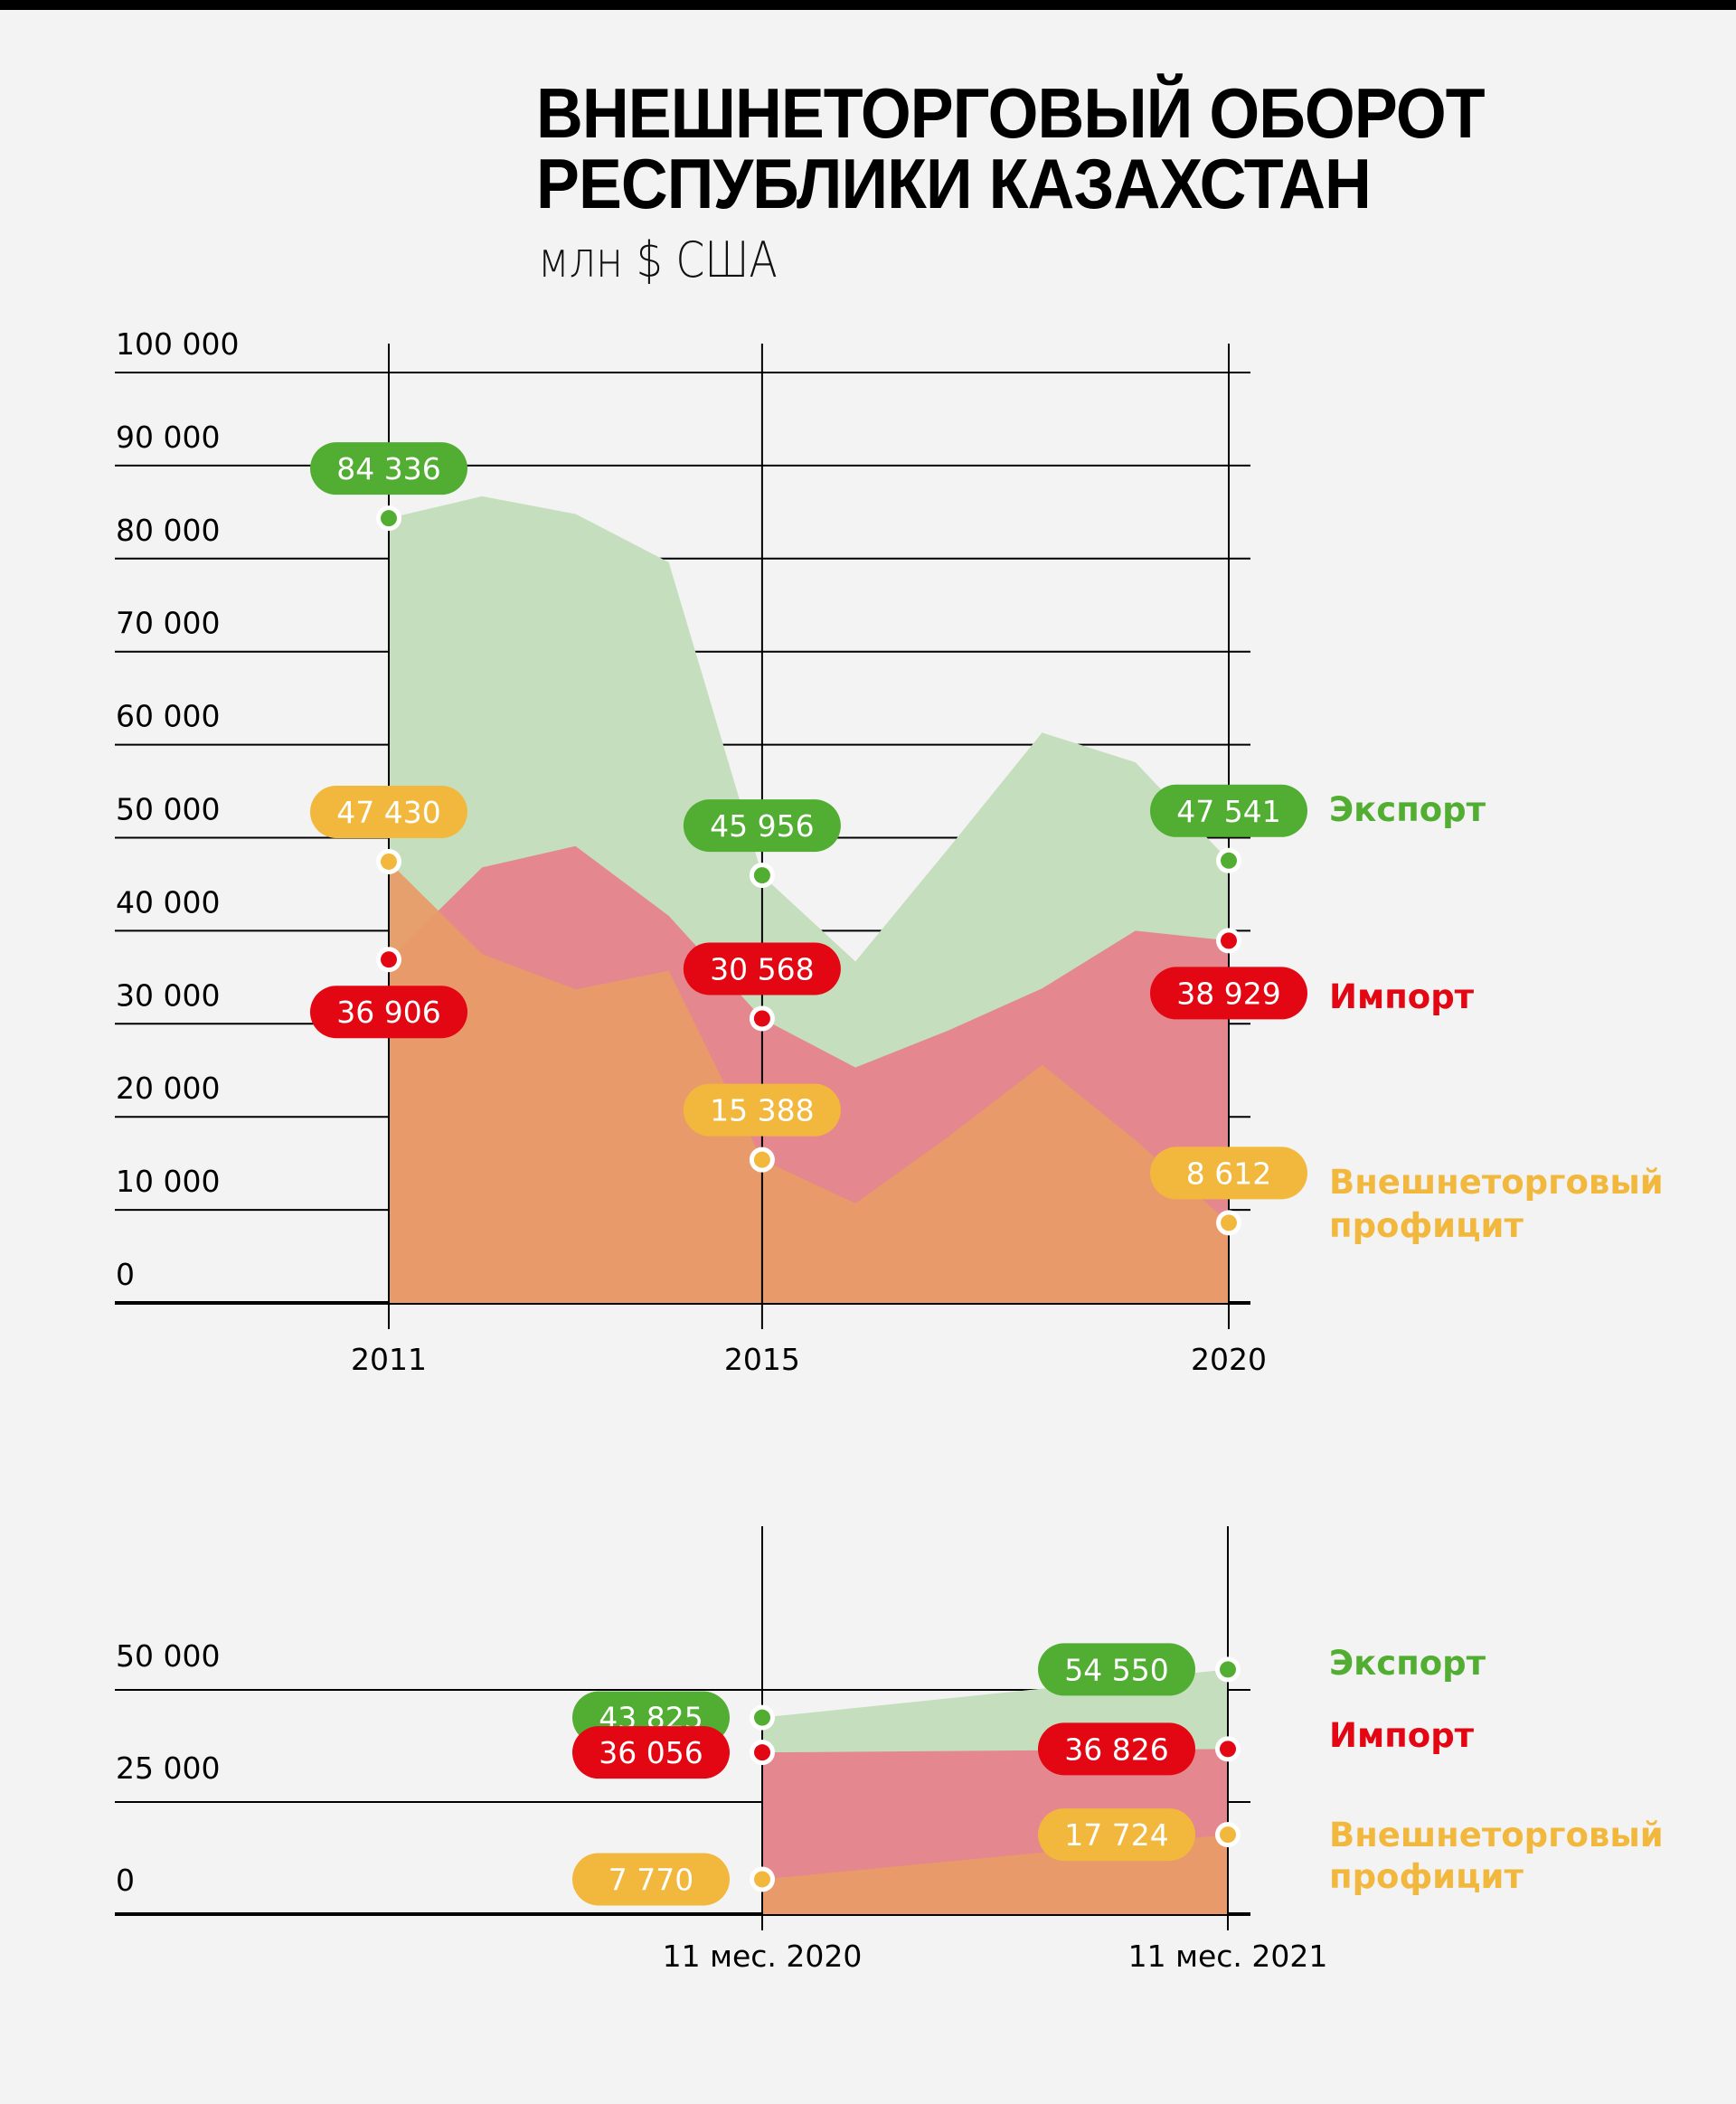  I want to click on data-point-import-2011-core, so click(389, 960).